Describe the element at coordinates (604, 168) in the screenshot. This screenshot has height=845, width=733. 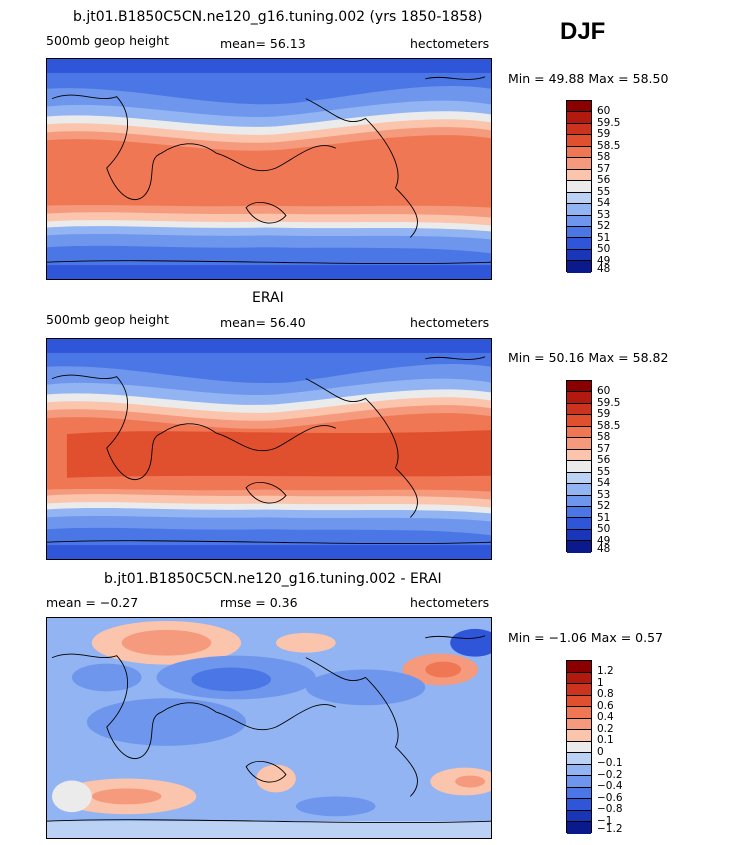
I see `panel-1-colorbar-label: 57` at that location.